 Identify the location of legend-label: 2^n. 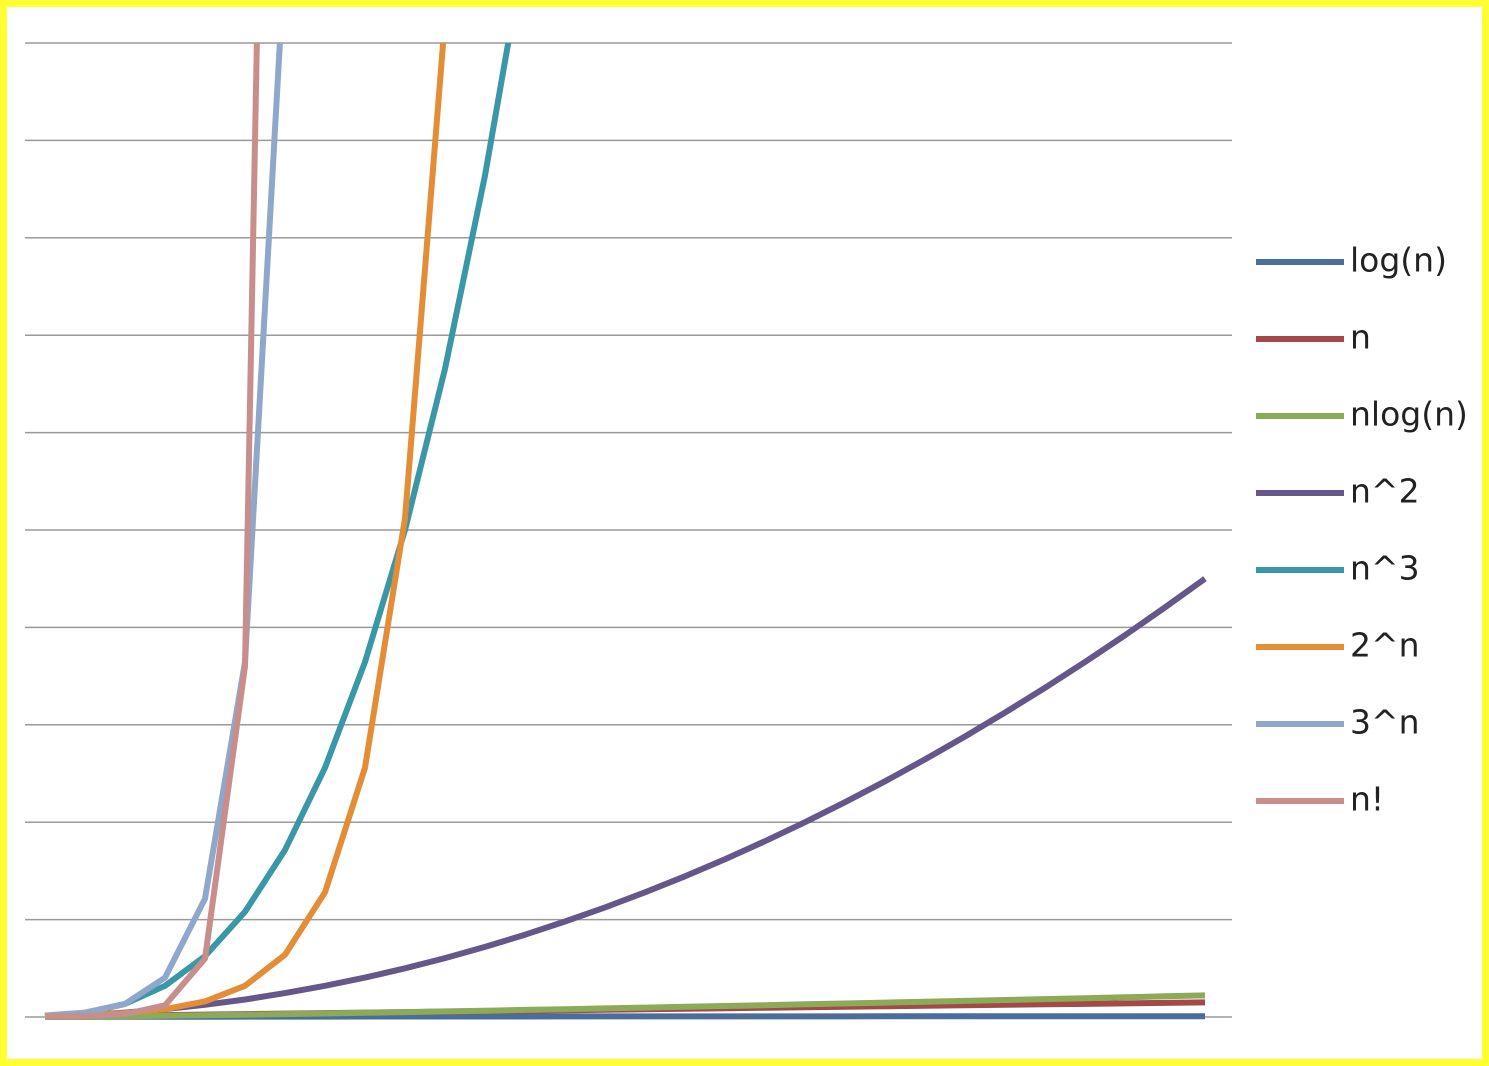
(1385, 645).